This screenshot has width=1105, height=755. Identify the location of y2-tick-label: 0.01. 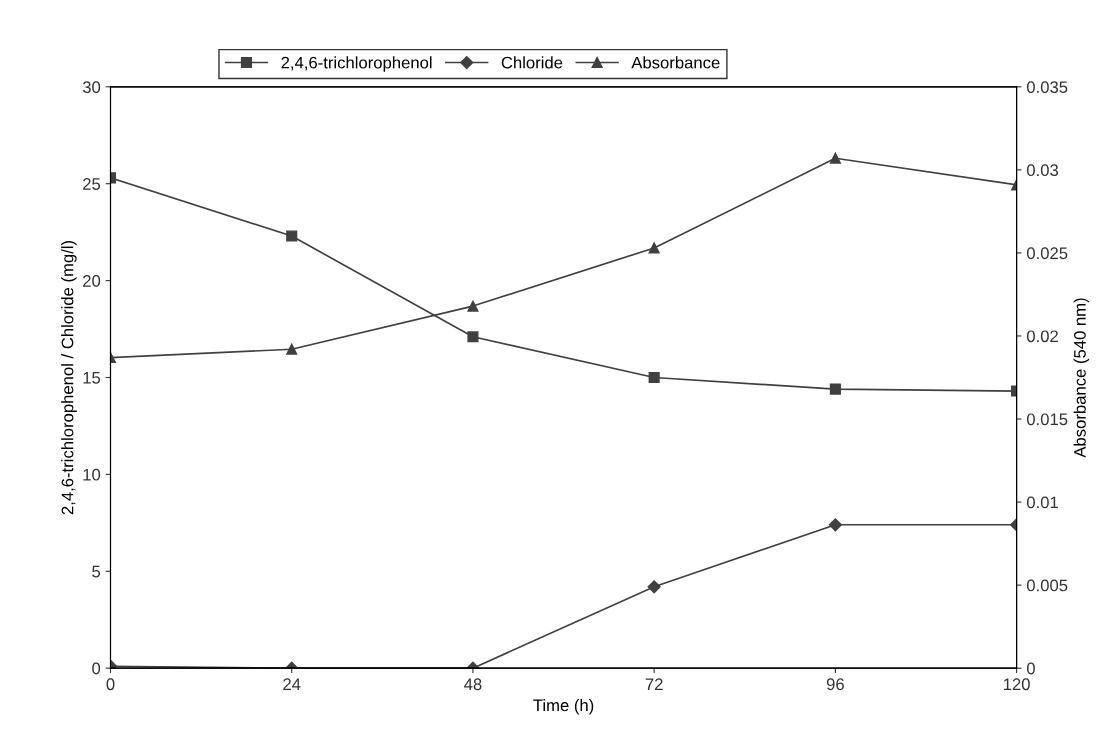
(1042, 502).